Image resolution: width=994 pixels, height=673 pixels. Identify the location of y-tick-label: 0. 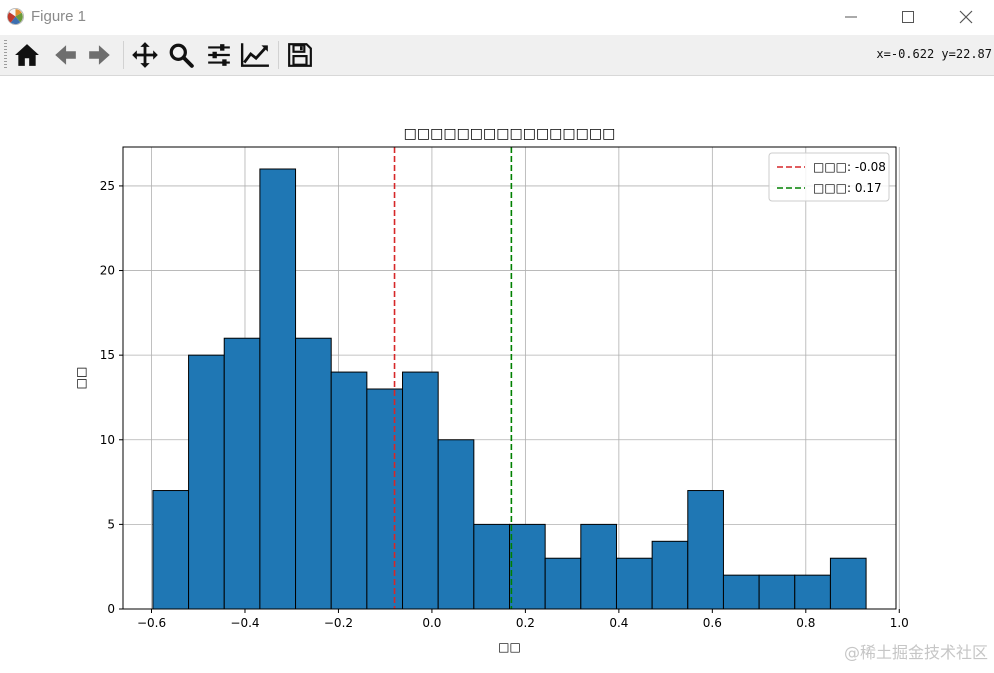
(111, 609).